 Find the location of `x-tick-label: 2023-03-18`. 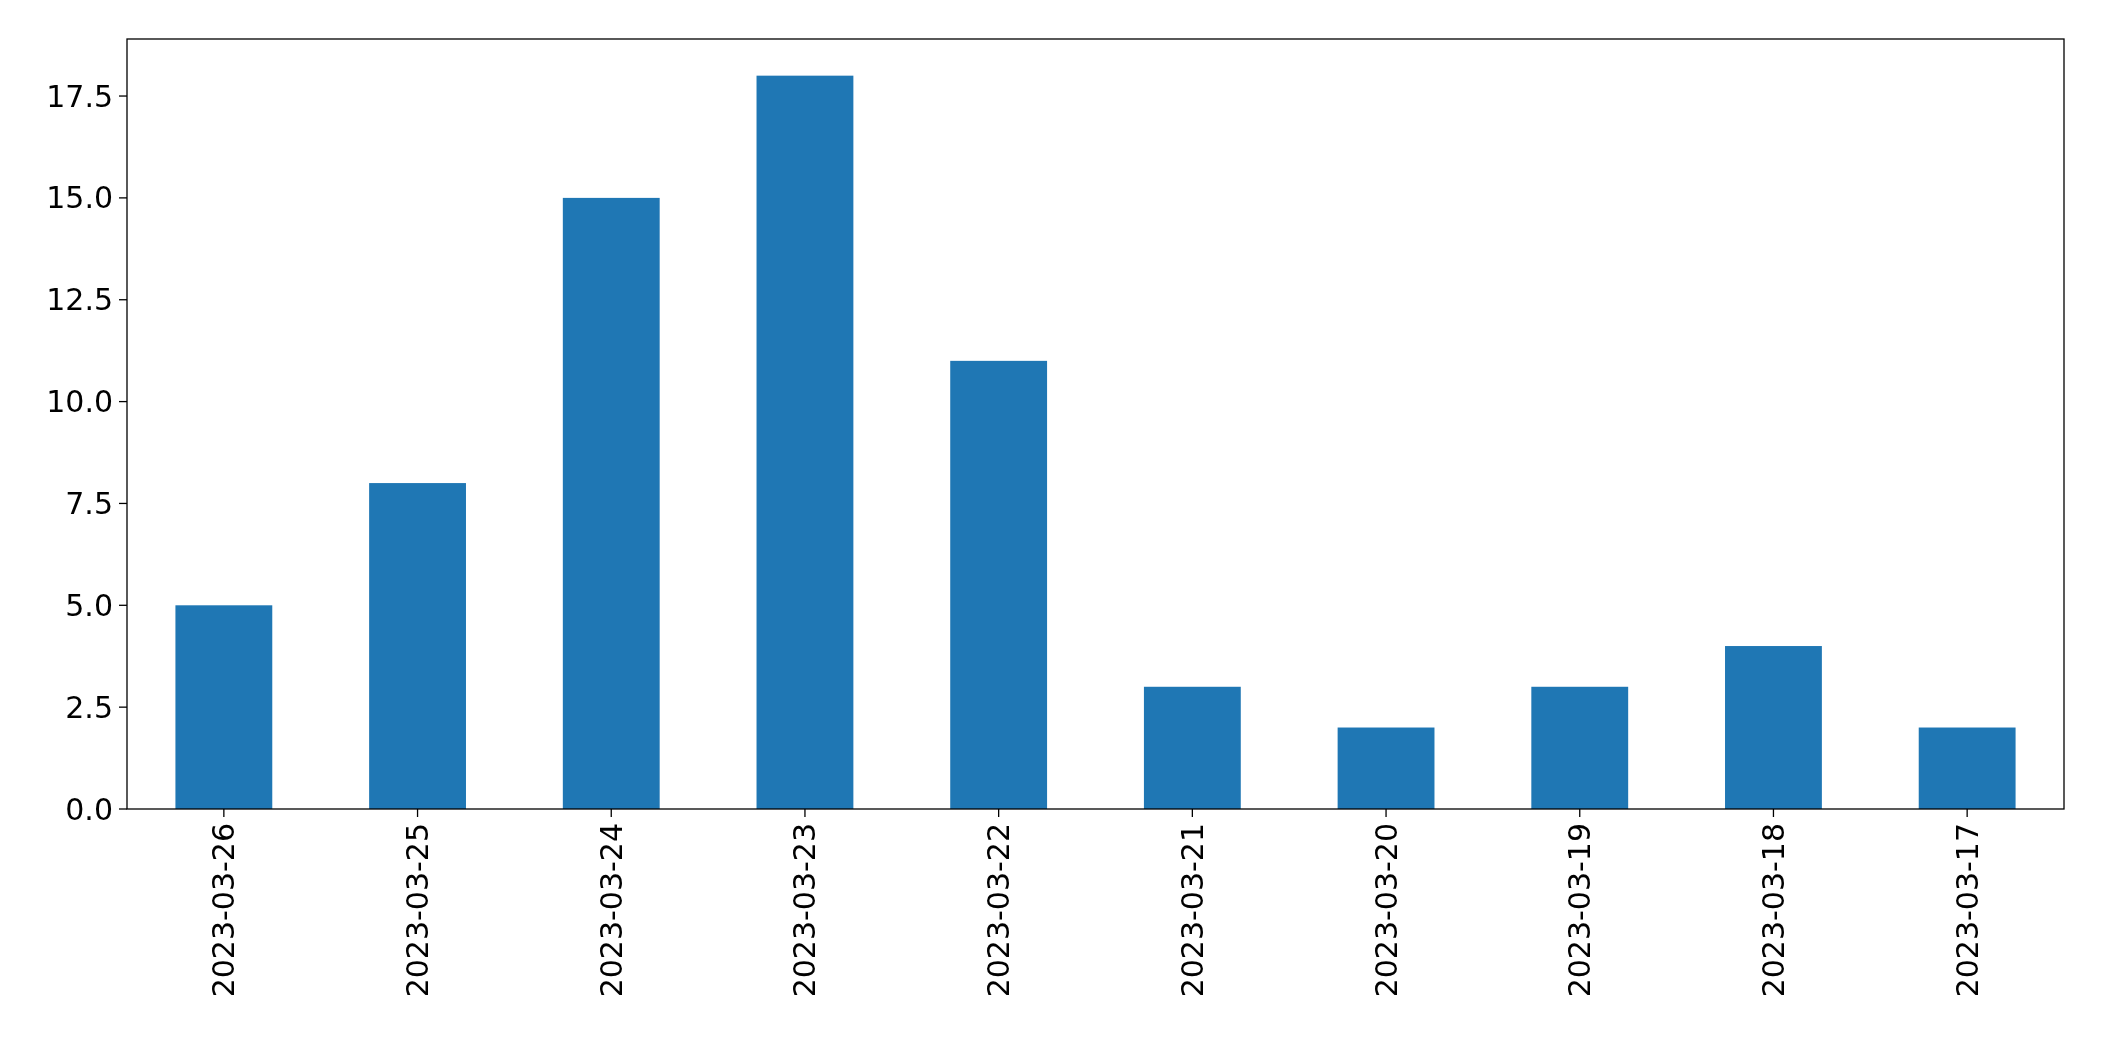

x-tick-label: 2023-03-18 is located at coordinates (1773, 910).